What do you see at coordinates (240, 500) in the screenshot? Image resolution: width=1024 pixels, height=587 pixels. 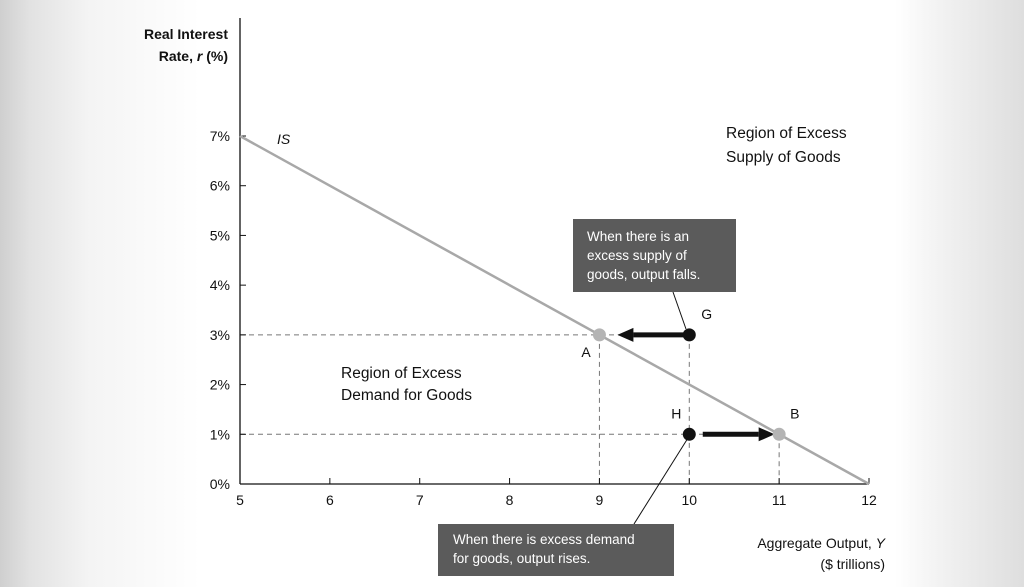 I see `x-tick-label: 5` at bounding box center [240, 500].